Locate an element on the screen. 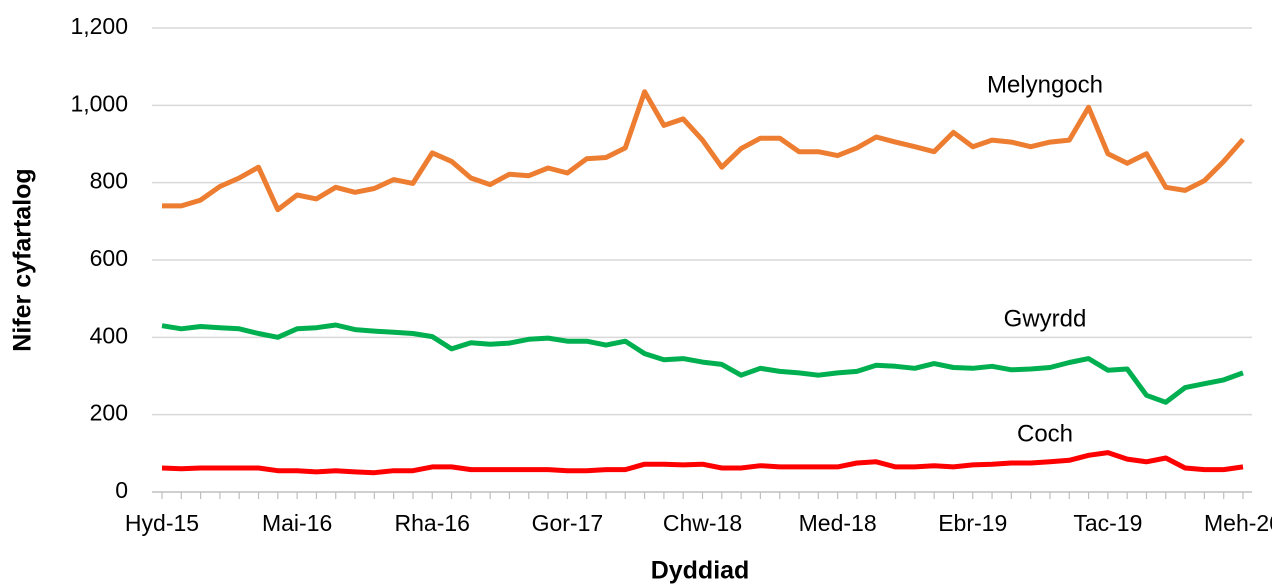 The height and width of the screenshot is (588, 1272). series-label: Gwyrdd is located at coordinates (1045, 318).